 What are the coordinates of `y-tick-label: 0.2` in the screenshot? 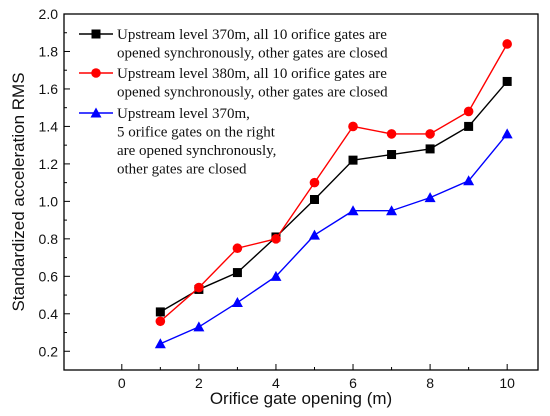 It's located at (49, 351).